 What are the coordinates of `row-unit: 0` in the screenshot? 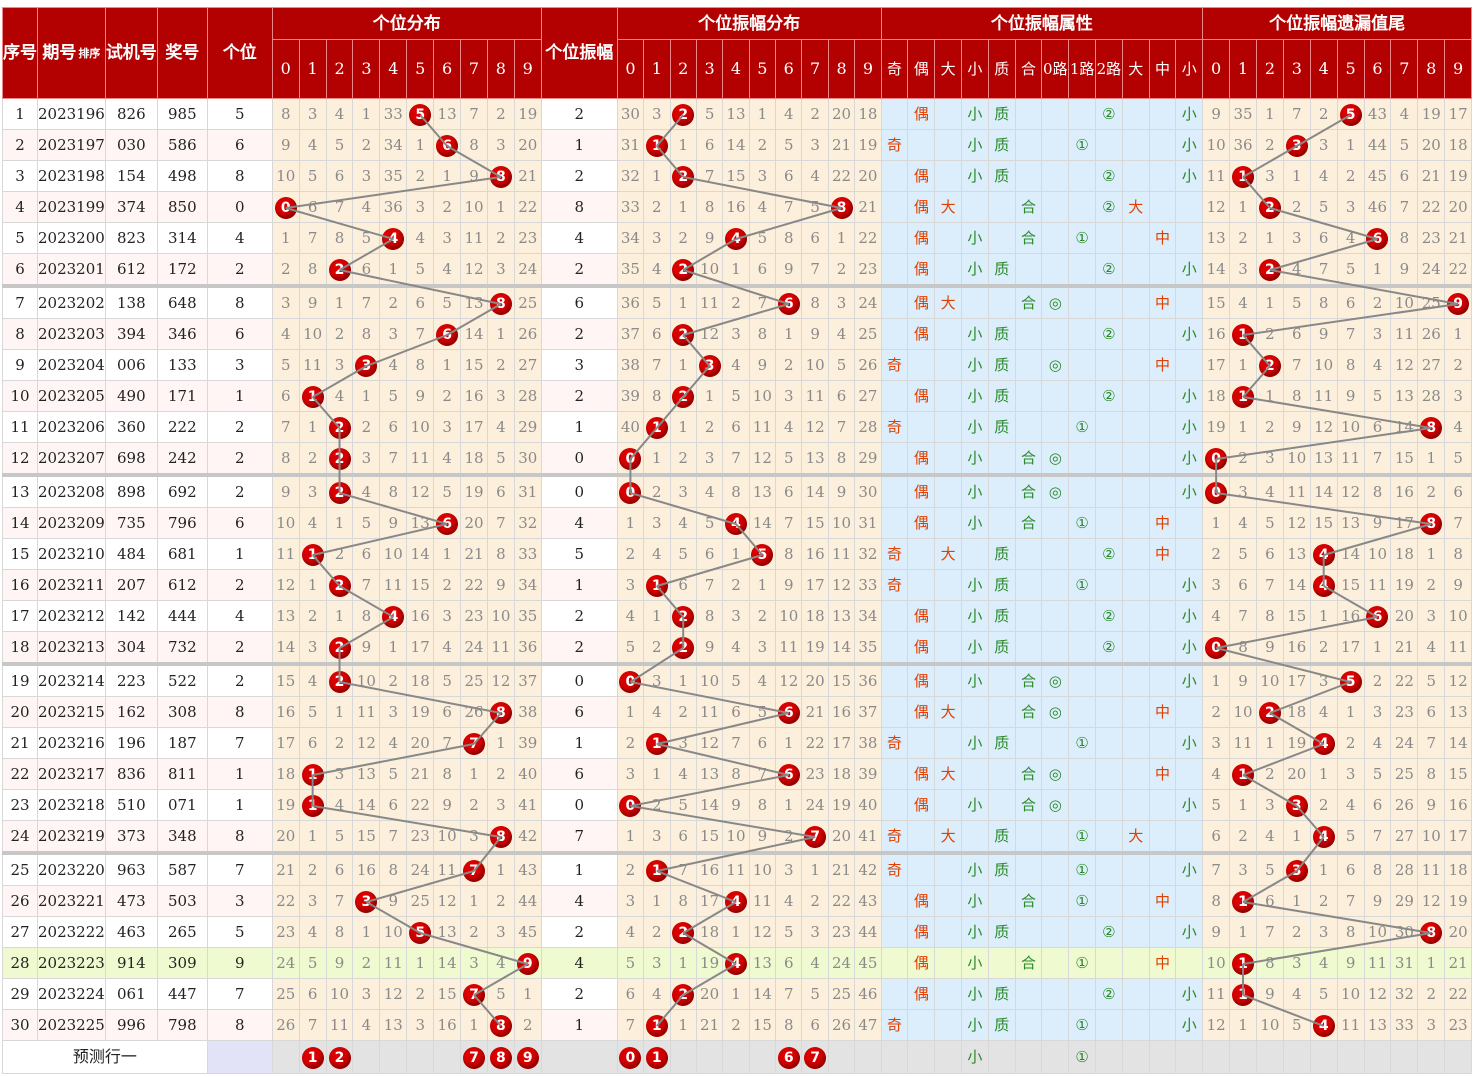 It's located at (239, 207).